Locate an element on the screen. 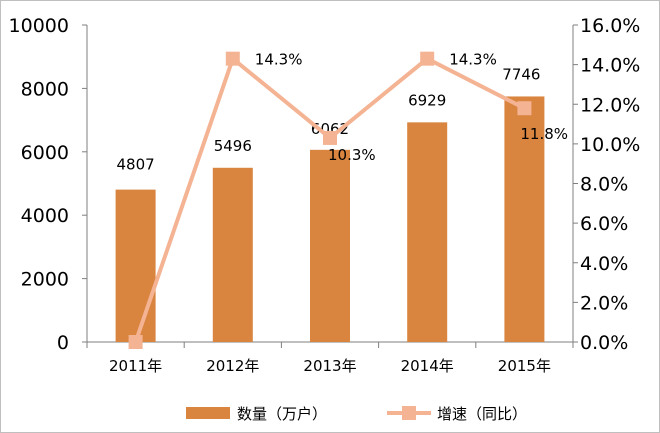 The height and width of the screenshot is (433, 660). legend-label: 增速（同比） is located at coordinates (482, 414).